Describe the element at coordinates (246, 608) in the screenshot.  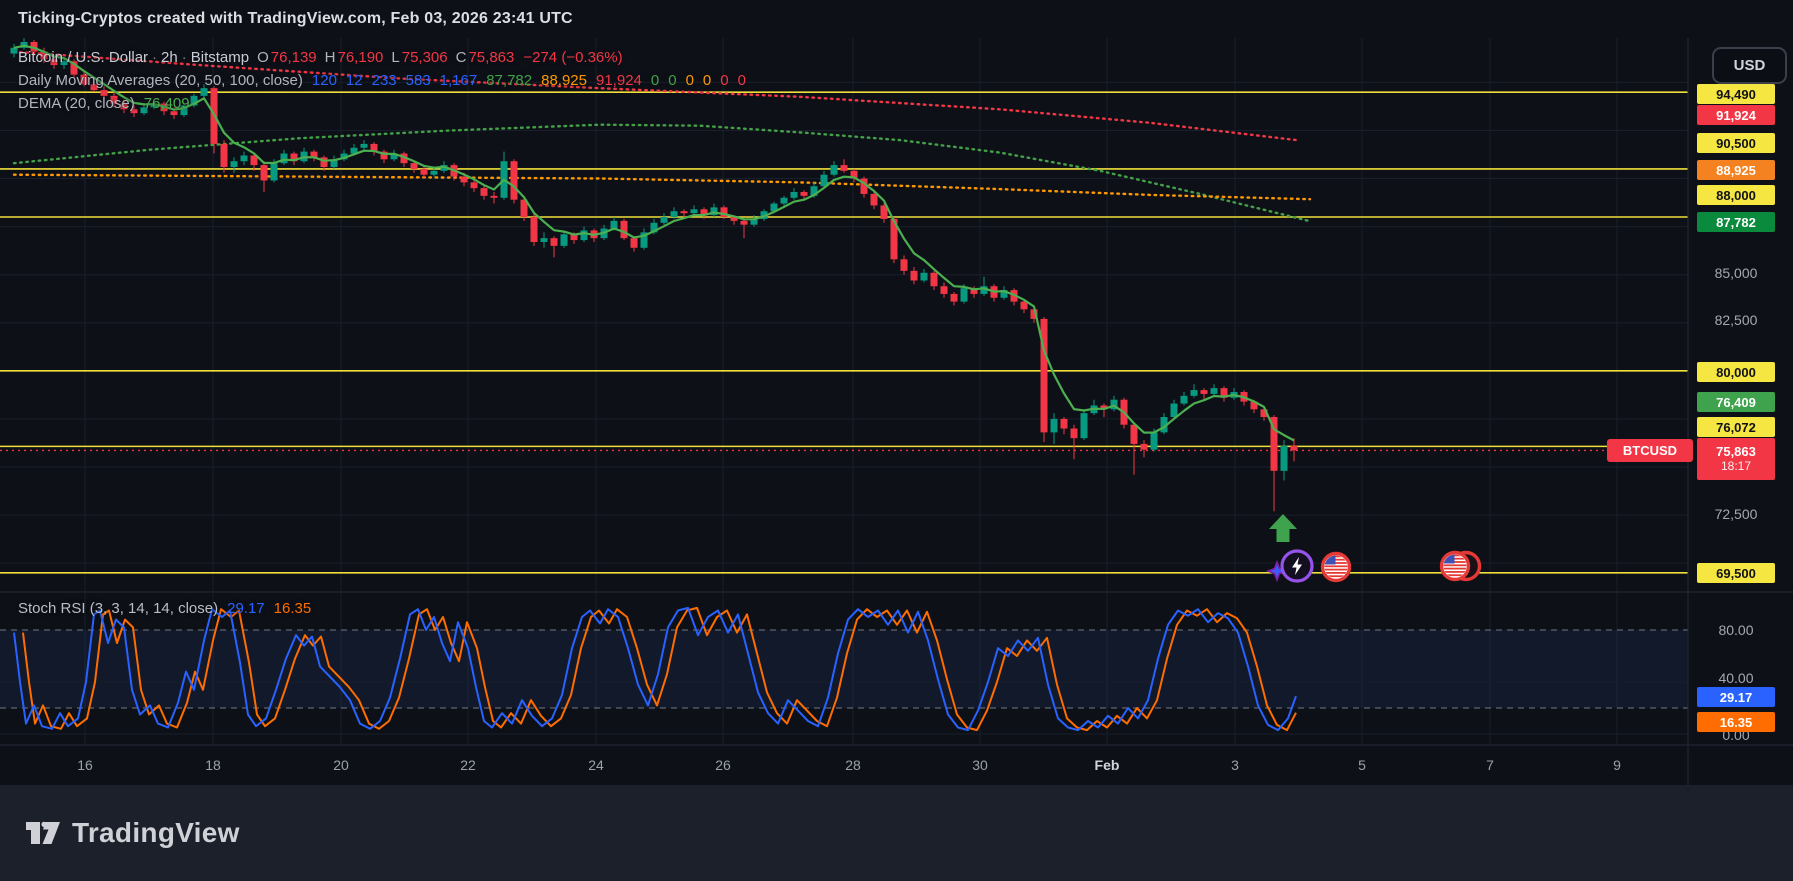
I see `stoch-k-value: 29.17` at that location.